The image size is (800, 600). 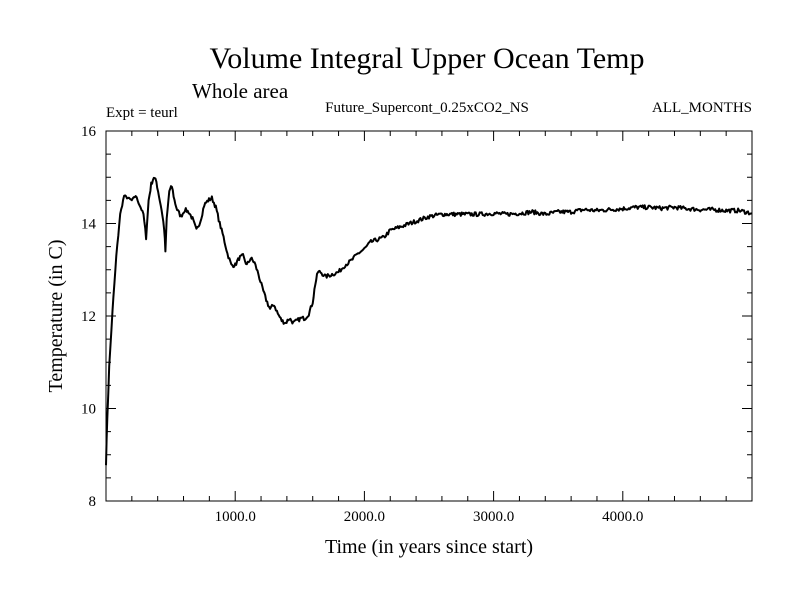 What do you see at coordinates (56, 316) in the screenshot?
I see `y-axis-label: Temperature (in C)` at bounding box center [56, 316].